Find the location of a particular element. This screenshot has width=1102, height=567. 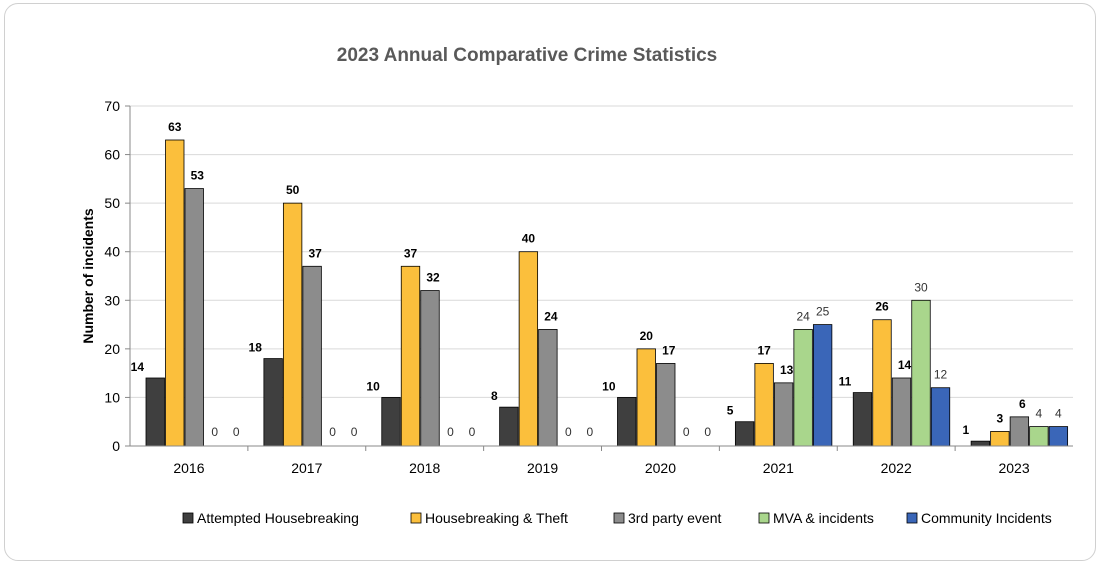

y-tick-label: 50 is located at coordinates (112, 203).